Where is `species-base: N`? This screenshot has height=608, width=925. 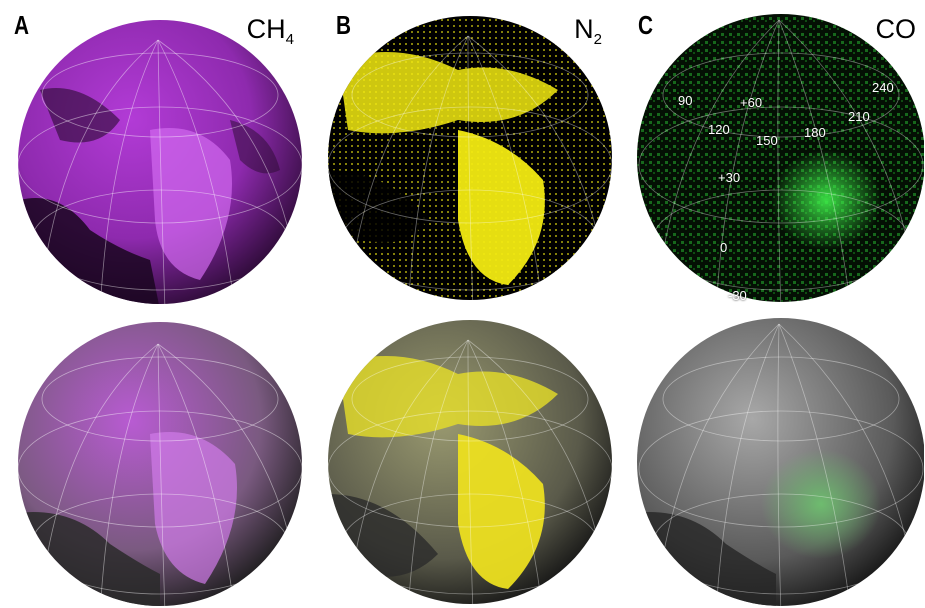 species-base: N is located at coordinates (584, 29).